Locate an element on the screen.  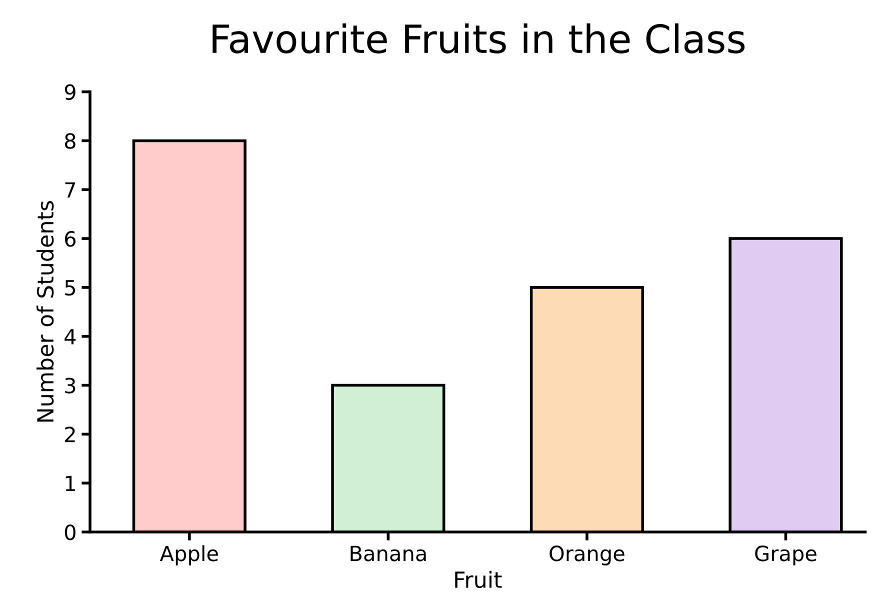
x-tick-label: Grape is located at coordinates (785, 556).